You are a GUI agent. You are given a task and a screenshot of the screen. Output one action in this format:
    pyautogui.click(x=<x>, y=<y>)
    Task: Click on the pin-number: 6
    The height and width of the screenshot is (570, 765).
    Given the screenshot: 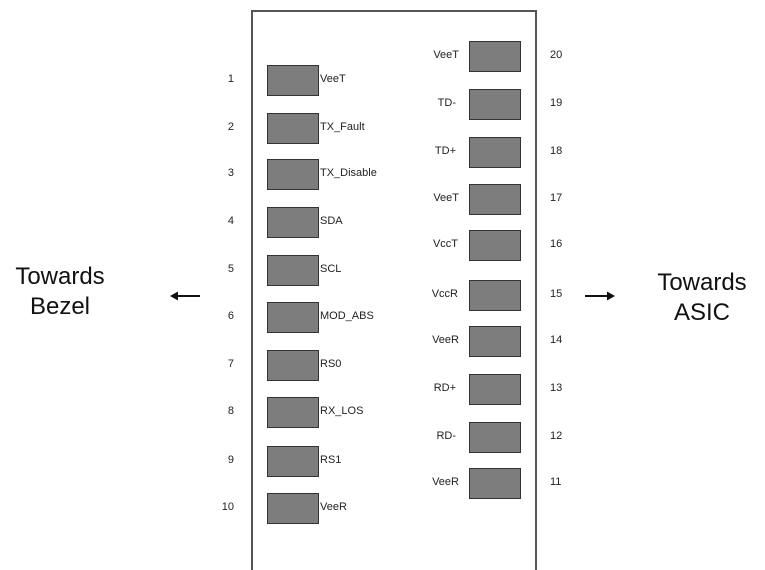 What is the action you would take?
    pyautogui.click(x=230, y=316)
    